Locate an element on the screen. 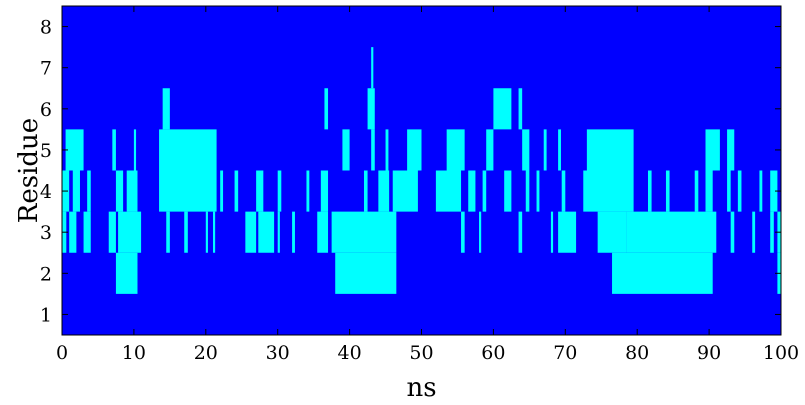  y-tick-label: 3 is located at coordinates (46, 233).